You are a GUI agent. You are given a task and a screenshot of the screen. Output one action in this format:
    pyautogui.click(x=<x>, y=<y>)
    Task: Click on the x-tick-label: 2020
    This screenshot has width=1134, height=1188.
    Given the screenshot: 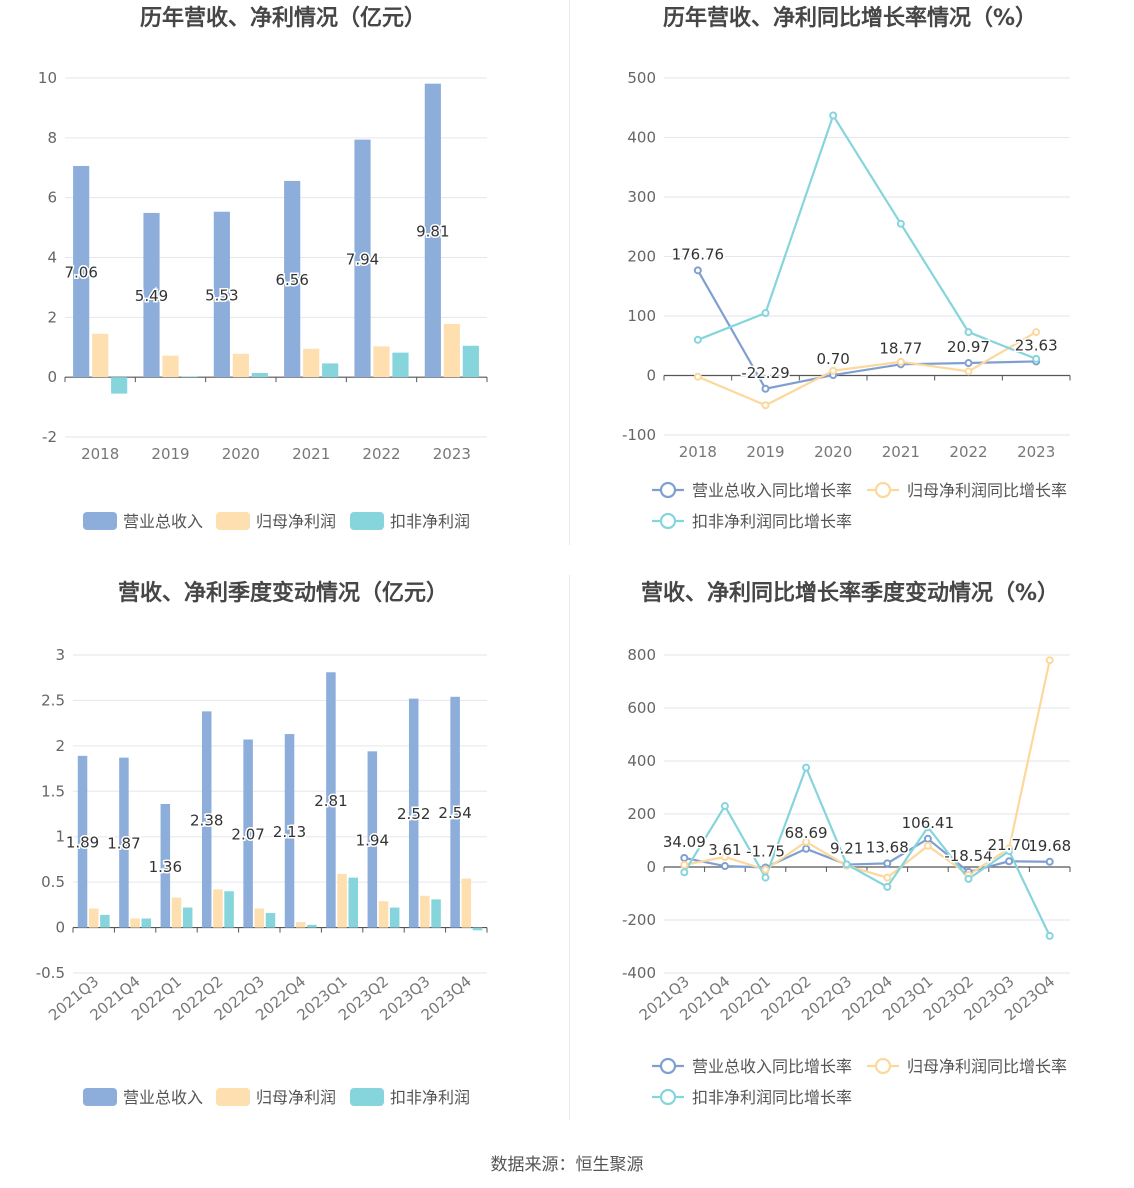 What is the action you would take?
    pyautogui.click(x=241, y=454)
    